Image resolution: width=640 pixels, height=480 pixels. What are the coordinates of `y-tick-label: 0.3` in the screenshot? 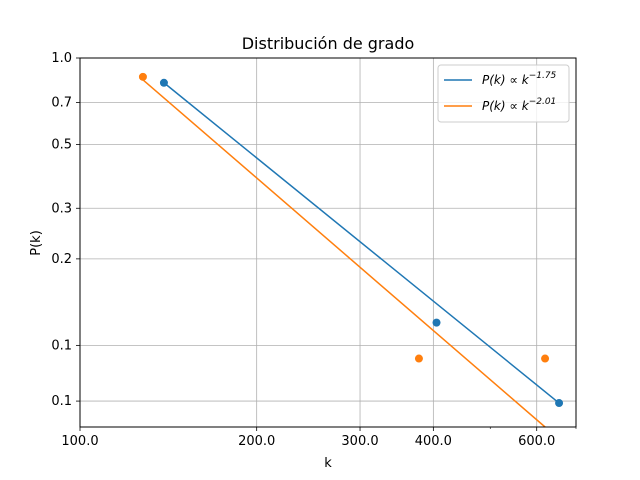 It's located at (61, 208).